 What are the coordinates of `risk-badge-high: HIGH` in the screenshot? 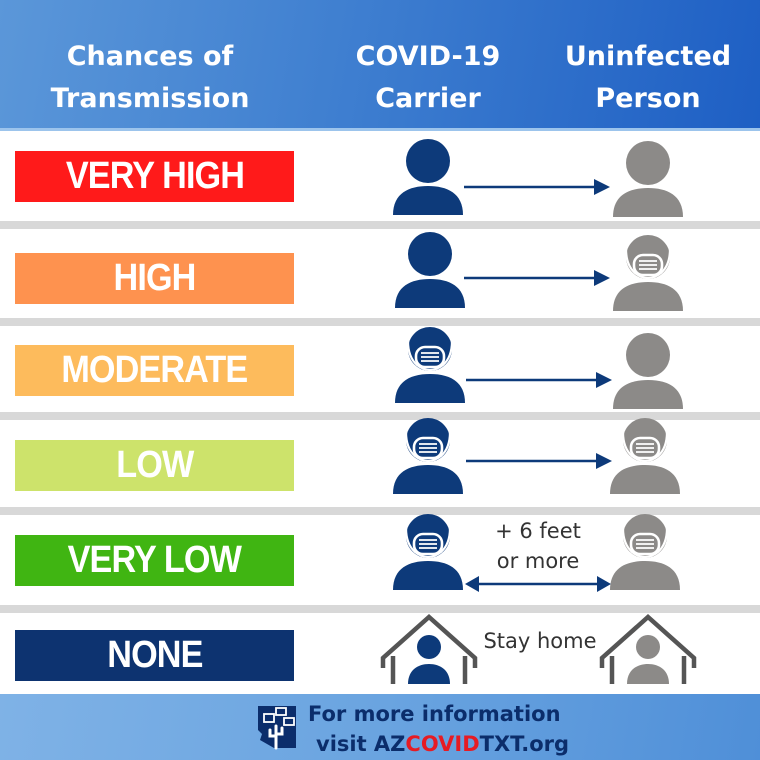 It's located at (154, 278).